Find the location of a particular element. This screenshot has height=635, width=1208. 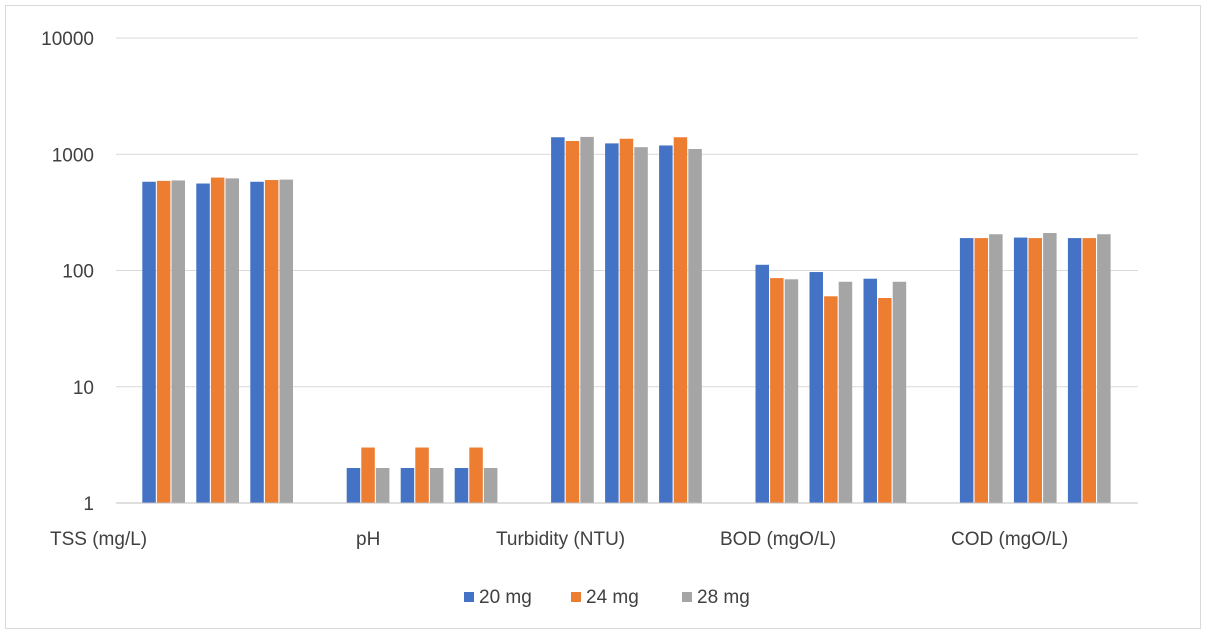

x-tick-label: pH is located at coordinates (368, 539).